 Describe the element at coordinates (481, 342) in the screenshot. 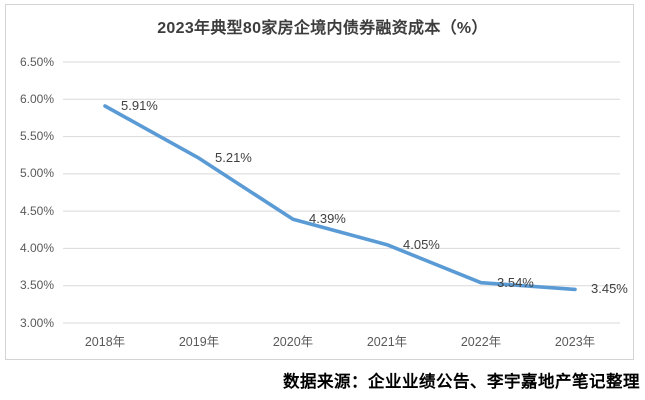

I see `x-axis-tick-label: 2022年` at that location.